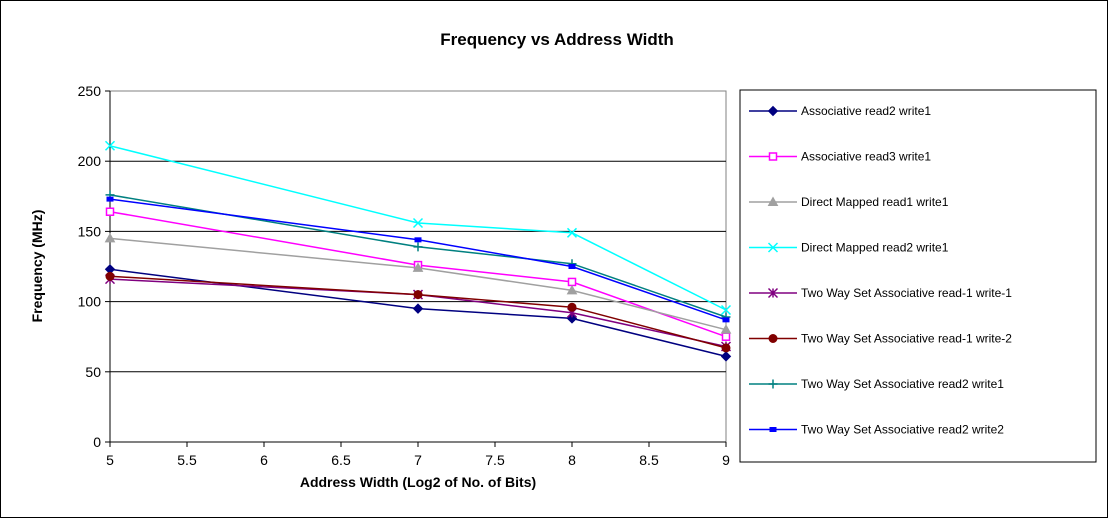 The height and width of the screenshot is (519, 1109). Describe the element at coordinates (110, 460) in the screenshot. I see `x-tick-label: 5` at that location.